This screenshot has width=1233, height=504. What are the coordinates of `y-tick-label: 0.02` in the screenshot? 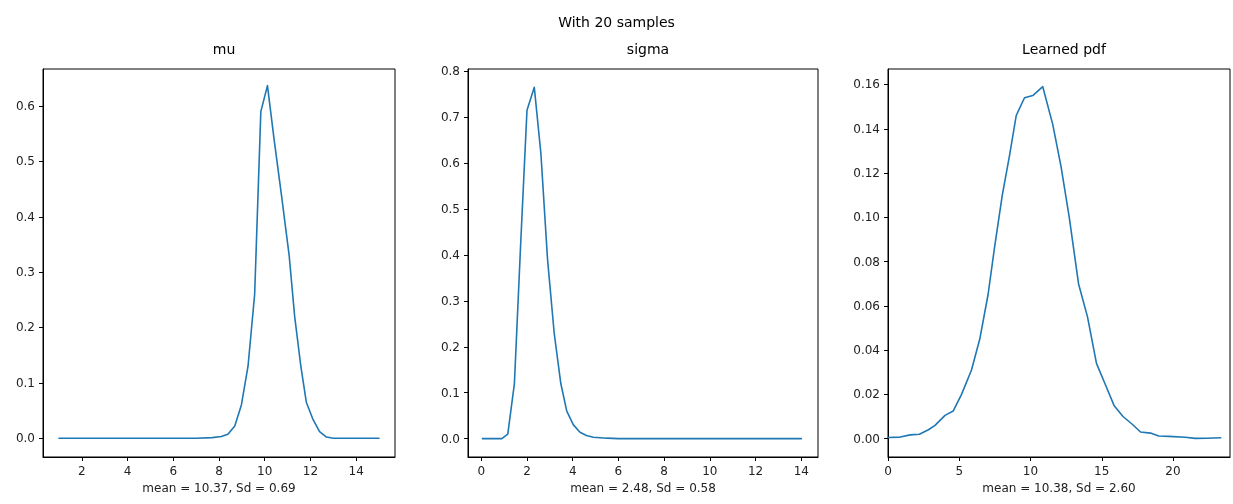 It's located at (866, 394).